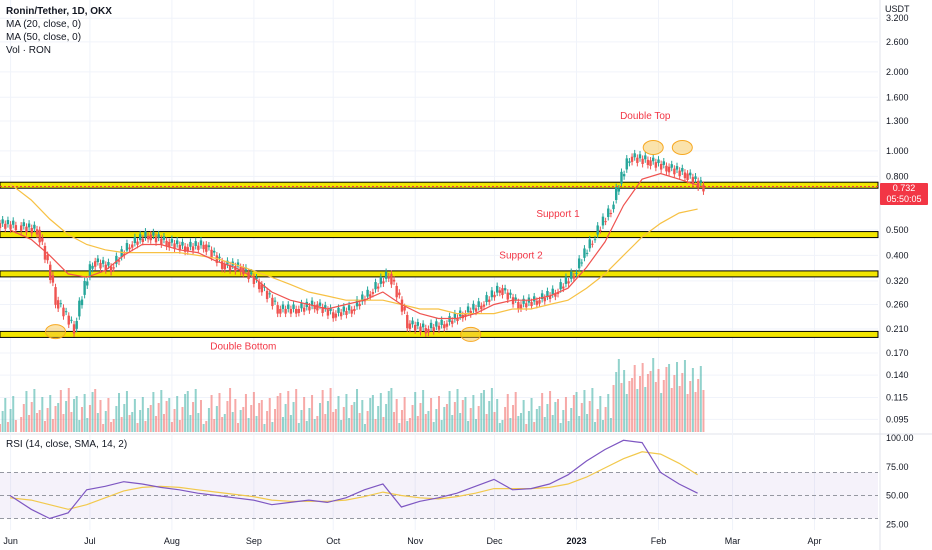 This screenshot has height=550, width=932. What do you see at coordinates (172, 541) in the screenshot?
I see `time-tick-label: Aug` at bounding box center [172, 541].